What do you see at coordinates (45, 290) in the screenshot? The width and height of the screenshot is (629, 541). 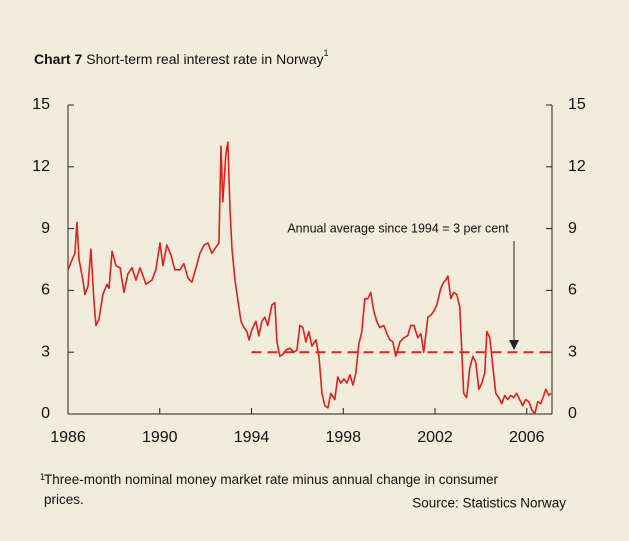 I see `y-tick-label: 6` at bounding box center [45, 290].